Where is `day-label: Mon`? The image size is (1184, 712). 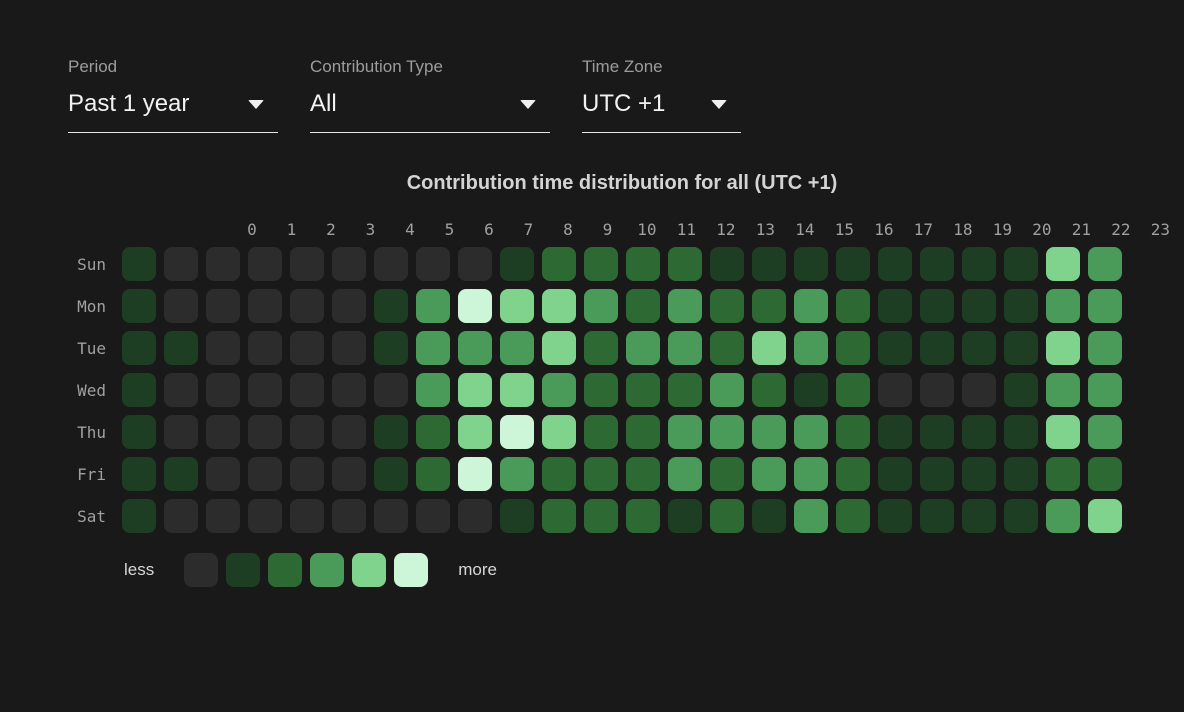
day-label: Mon is located at coordinates (91, 306).